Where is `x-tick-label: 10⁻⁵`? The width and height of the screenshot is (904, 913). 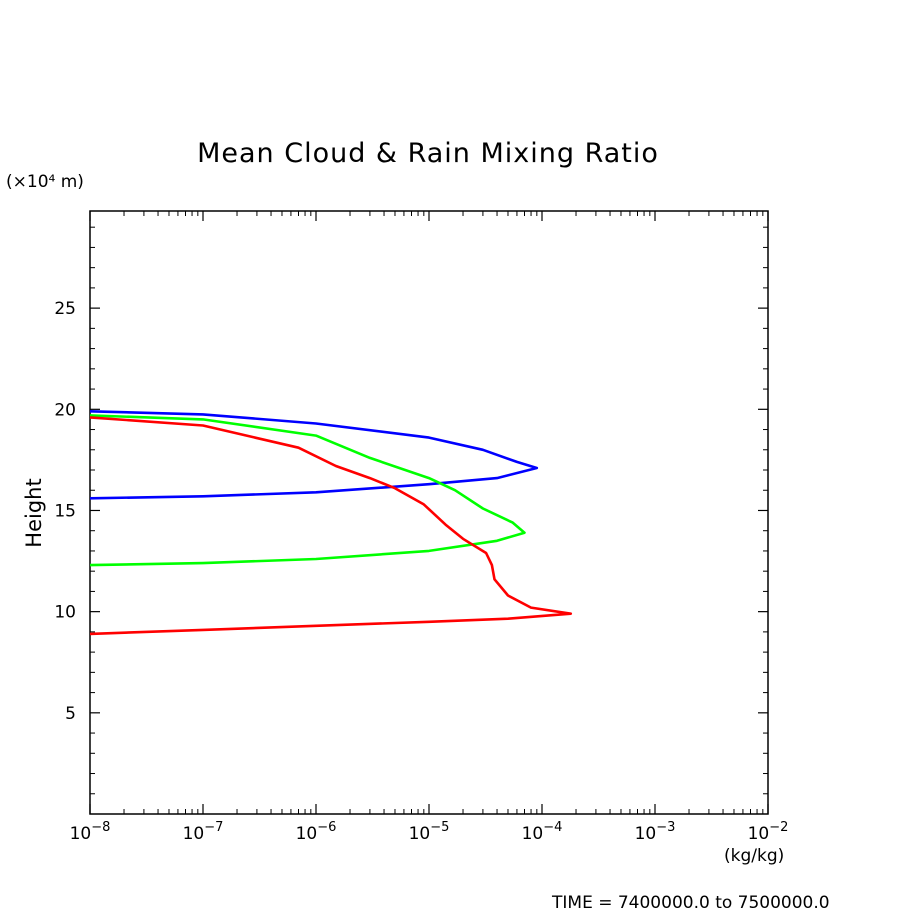
x-tick-label: 10⁻⁵ is located at coordinates (429, 832).